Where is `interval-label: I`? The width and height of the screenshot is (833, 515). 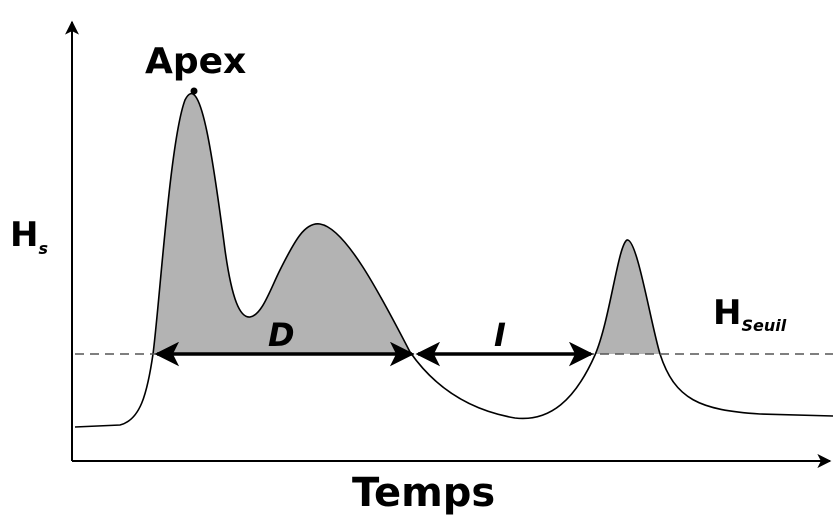
interval-label: I is located at coordinates (500, 335).